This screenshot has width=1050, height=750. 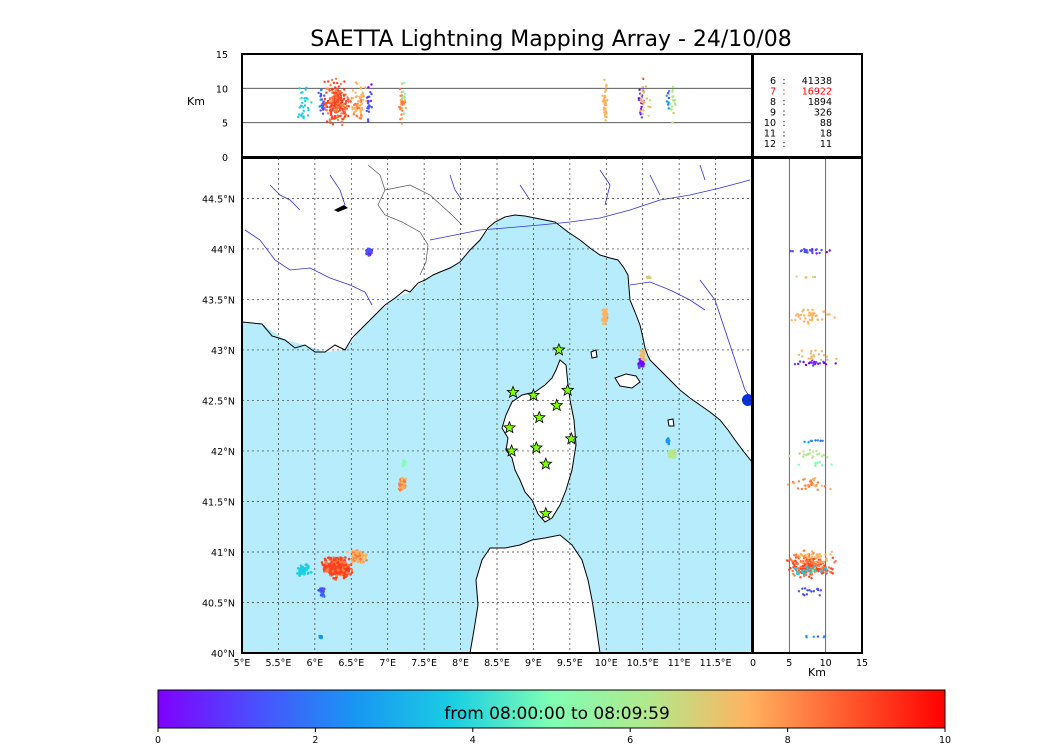 What do you see at coordinates (789, 663) in the screenshot?
I see `right-panel-x-tick-label: 5` at bounding box center [789, 663].